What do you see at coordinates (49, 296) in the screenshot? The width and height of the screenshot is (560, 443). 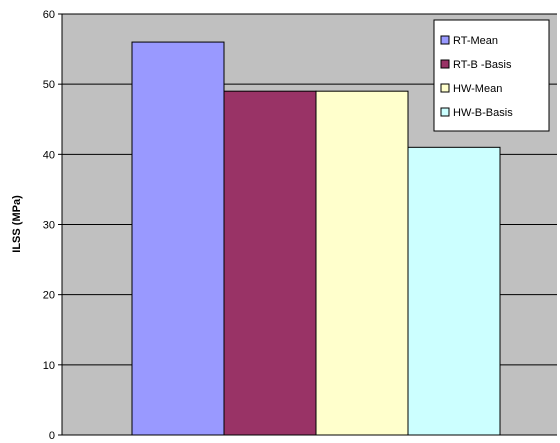 I see `y-tick-label: 20` at bounding box center [49, 296].